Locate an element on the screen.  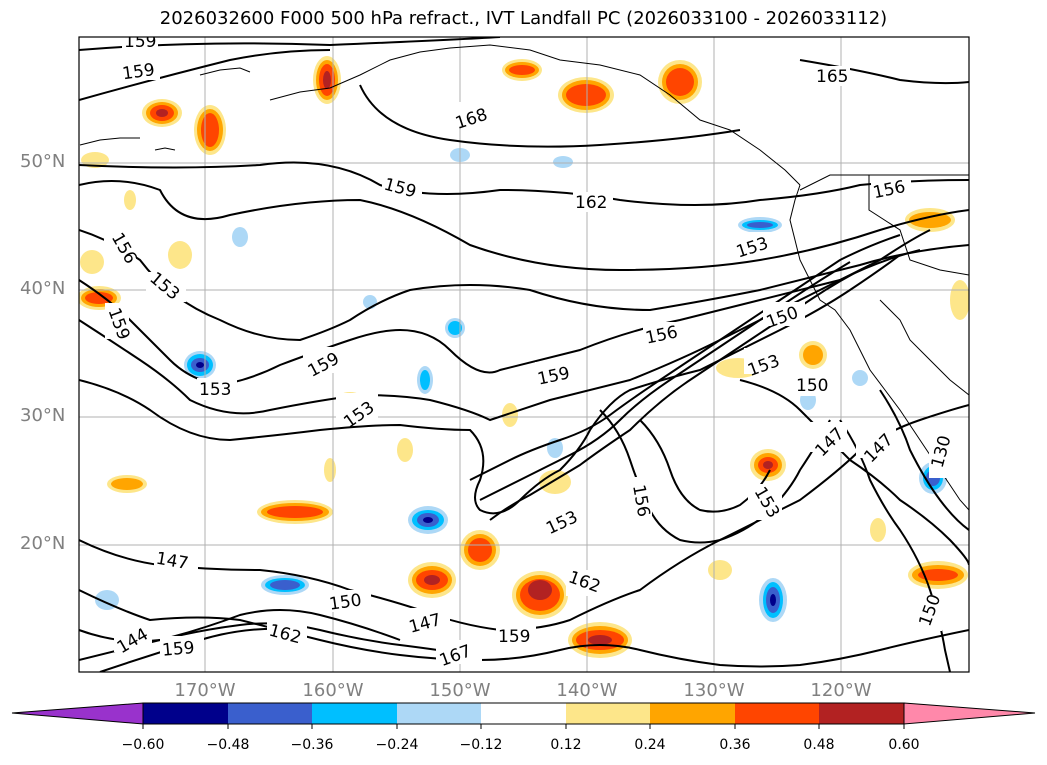
colorbar-tick-label: 0.24 is located at coordinates (650, 745).